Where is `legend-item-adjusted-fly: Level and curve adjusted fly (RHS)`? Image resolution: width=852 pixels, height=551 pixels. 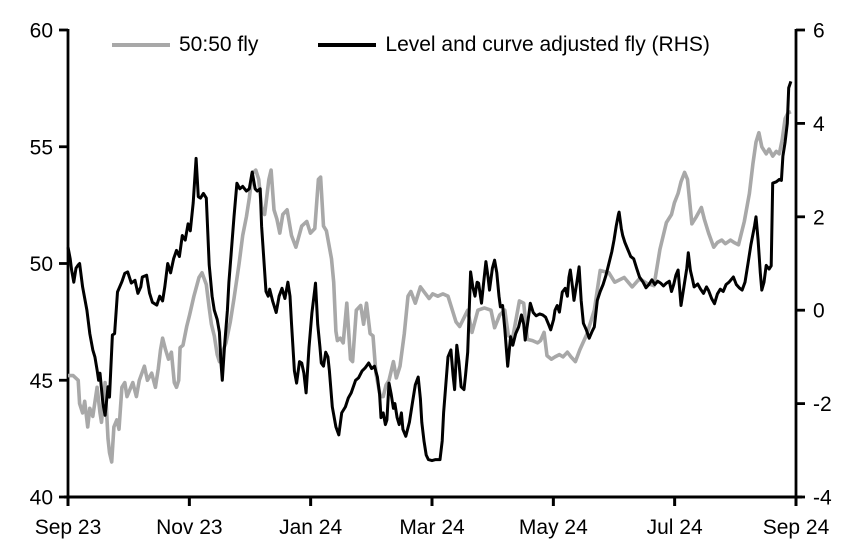 legend-item-adjusted-fly: Level and curve adjusted fly (RHS) is located at coordinates (514, 45).